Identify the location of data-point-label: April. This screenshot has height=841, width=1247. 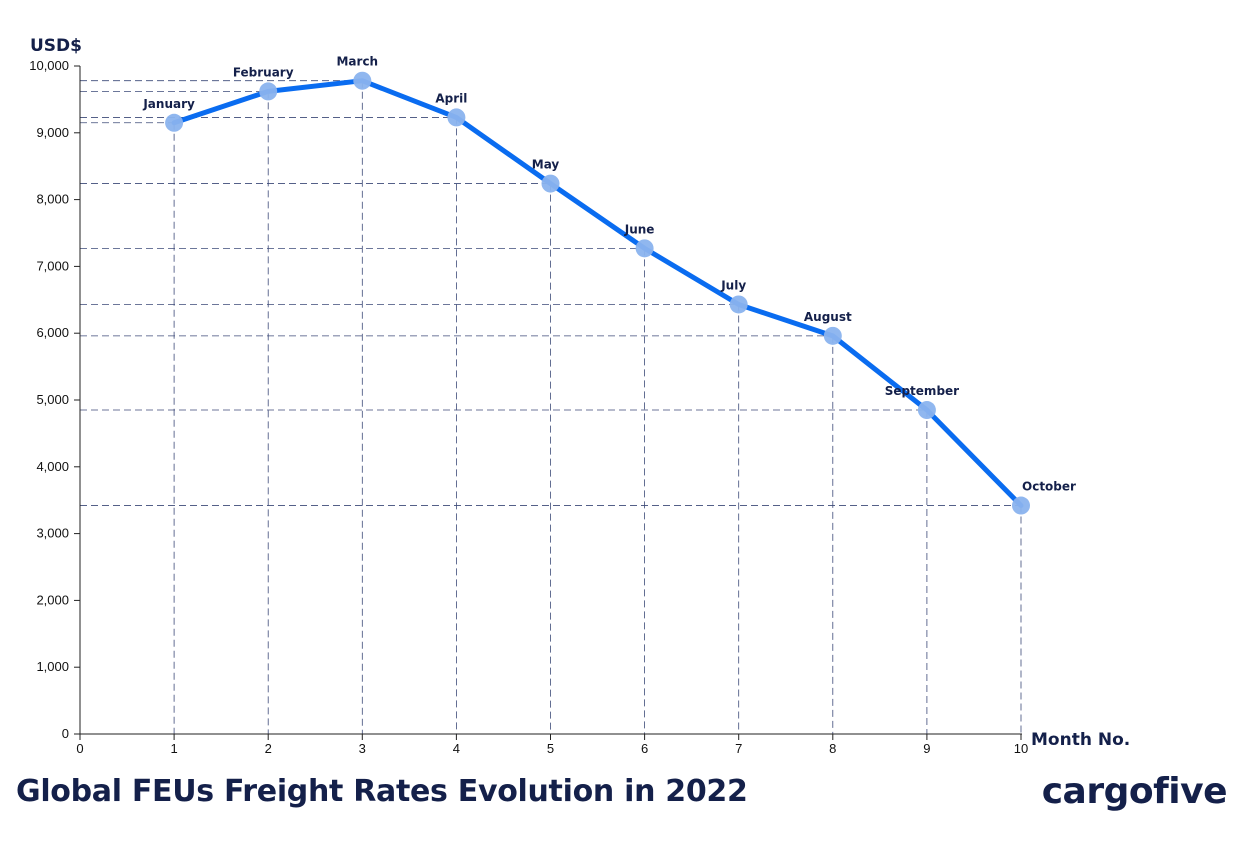
(451, 98).